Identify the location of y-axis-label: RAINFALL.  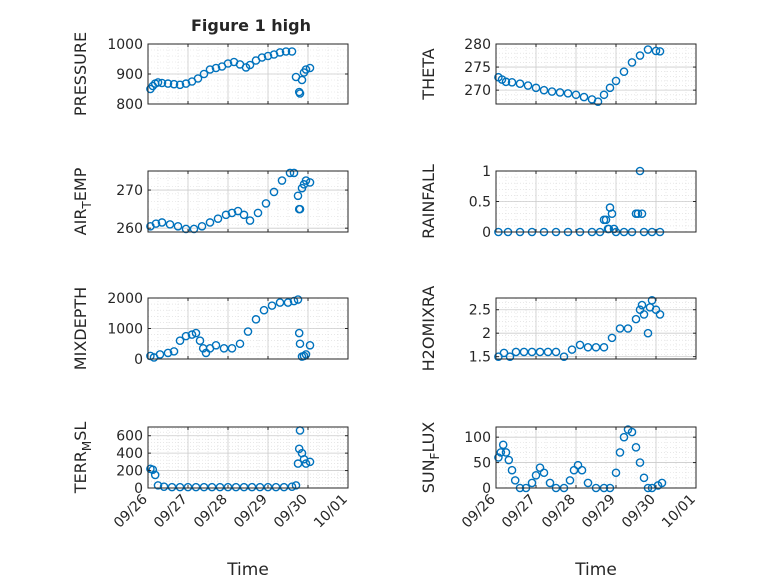
(428, 201).